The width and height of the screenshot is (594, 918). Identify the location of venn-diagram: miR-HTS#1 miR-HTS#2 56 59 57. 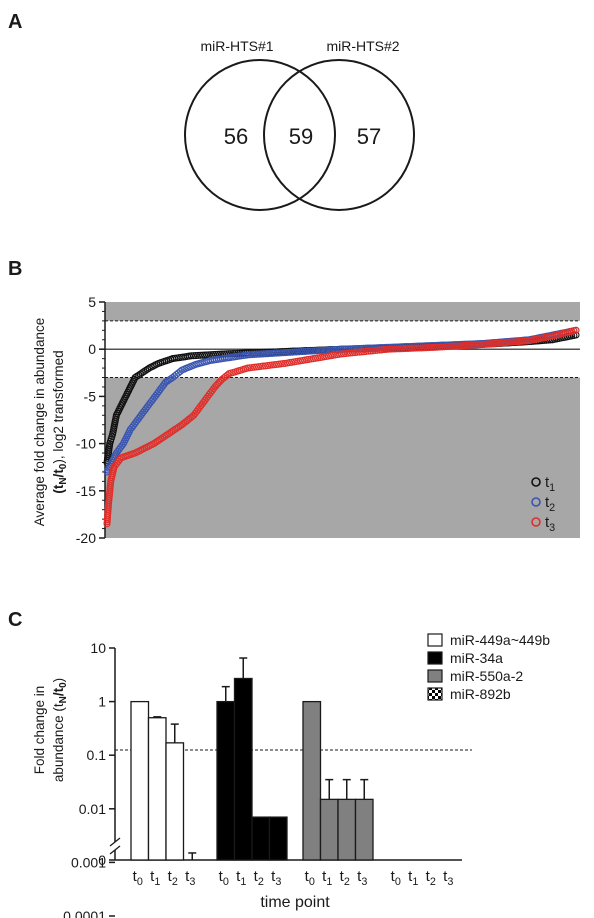
(299, 124).